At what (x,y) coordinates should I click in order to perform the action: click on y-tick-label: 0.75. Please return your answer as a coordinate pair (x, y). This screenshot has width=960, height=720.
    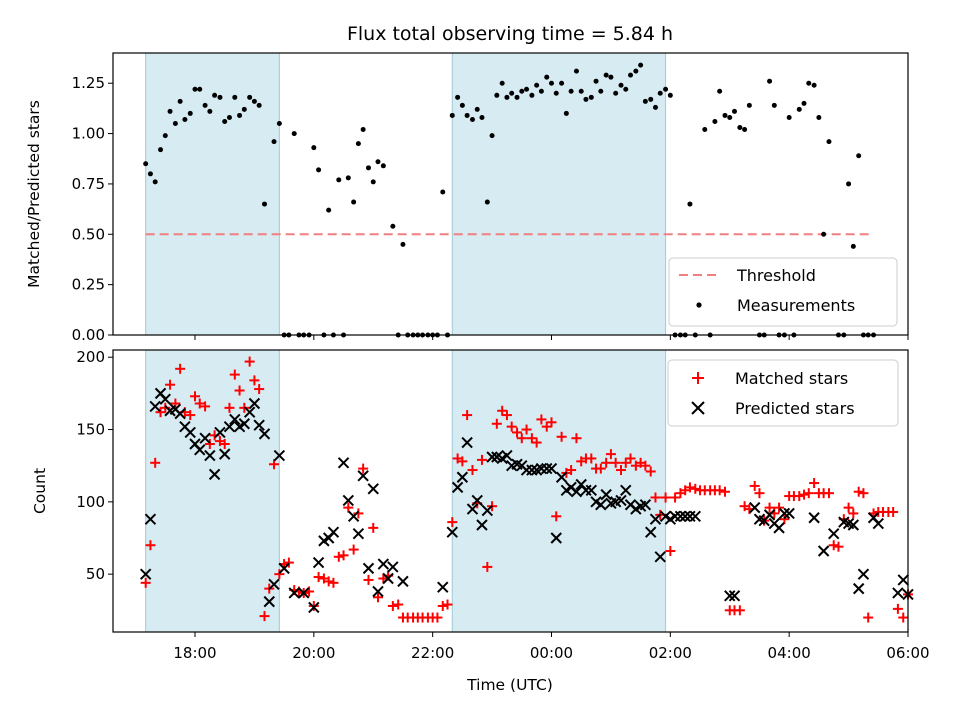
    Looking at the image, I should click on (88, 184).